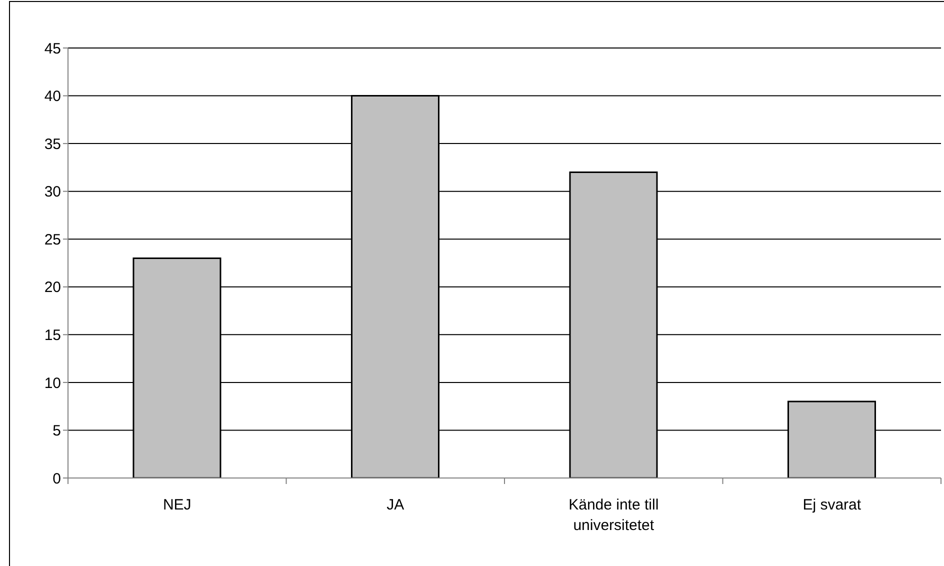 This screenshot has height=566, width=944. I want to click on y-tick-label: 10, so click(52, 383).